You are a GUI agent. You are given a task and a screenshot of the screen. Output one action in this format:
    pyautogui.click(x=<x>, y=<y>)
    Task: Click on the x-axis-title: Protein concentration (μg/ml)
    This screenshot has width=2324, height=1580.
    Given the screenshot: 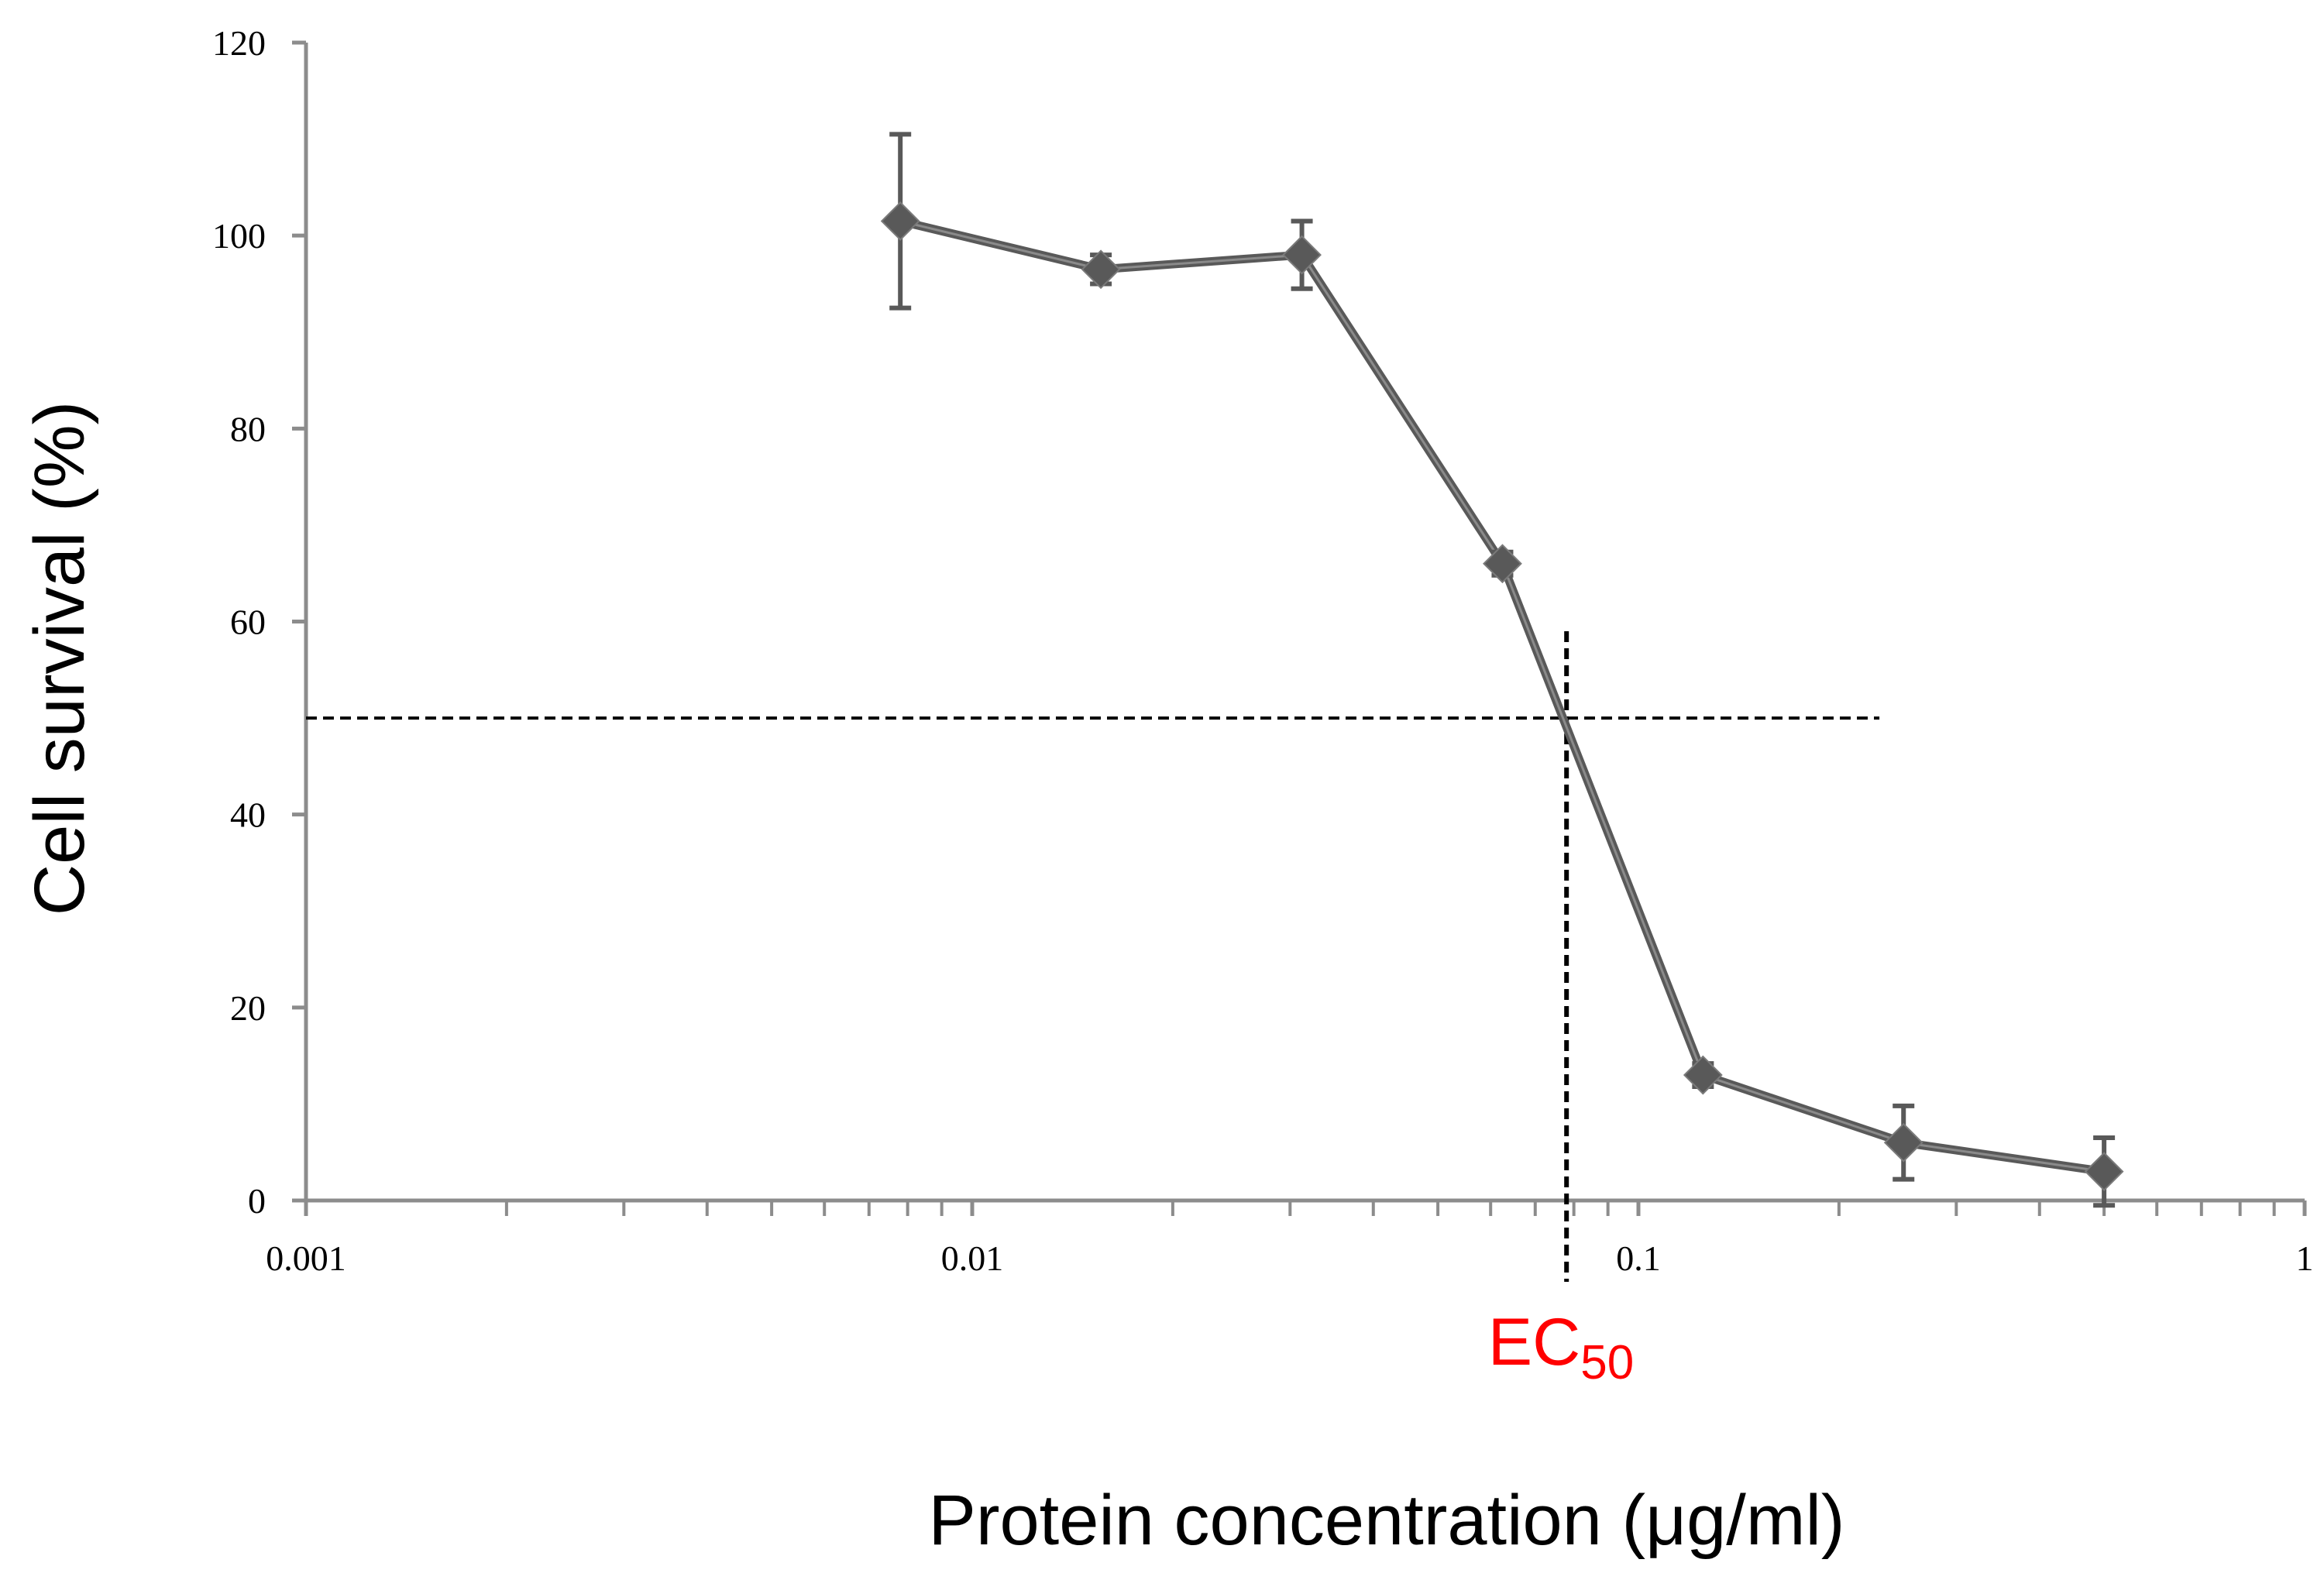 What is the action you would take?
    pyautogui.click(x=1386, y=1520)
    